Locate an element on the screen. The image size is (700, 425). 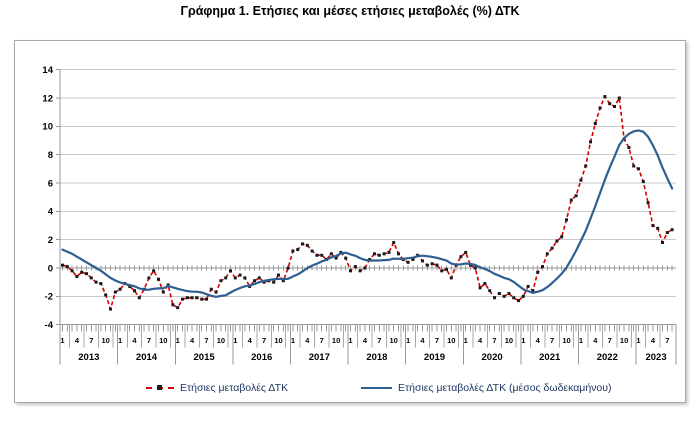
x-axis is located at coordinates (368, 344).